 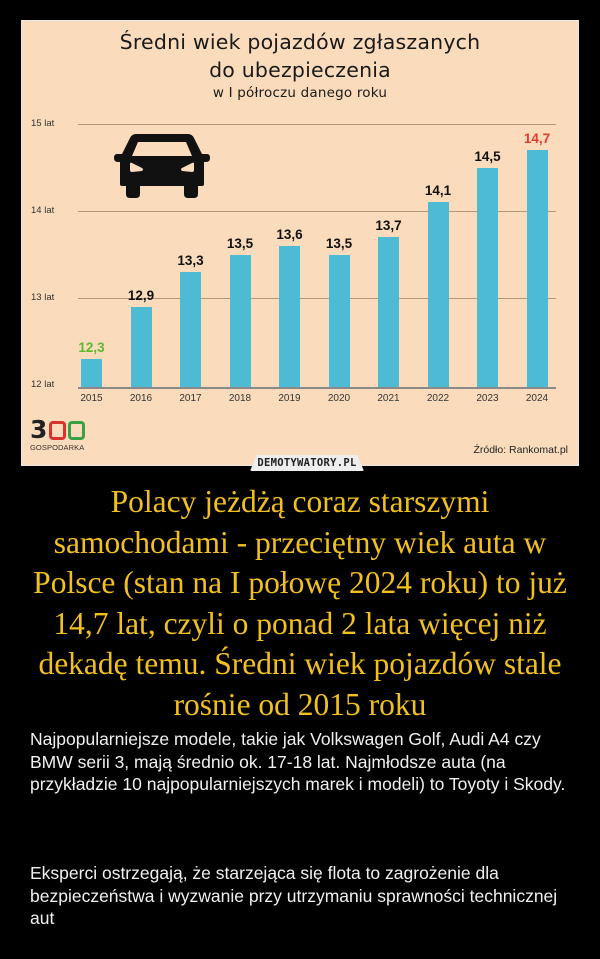 I want to click on x-tick-label: 2017, so click(x=190, y=398).